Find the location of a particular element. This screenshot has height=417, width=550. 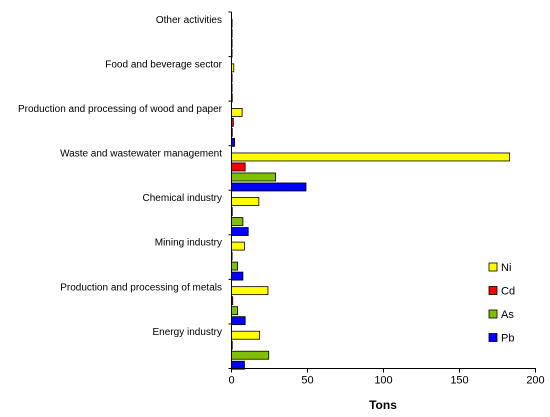

x-axis-title: Tons is located at coordinates (383, 405).